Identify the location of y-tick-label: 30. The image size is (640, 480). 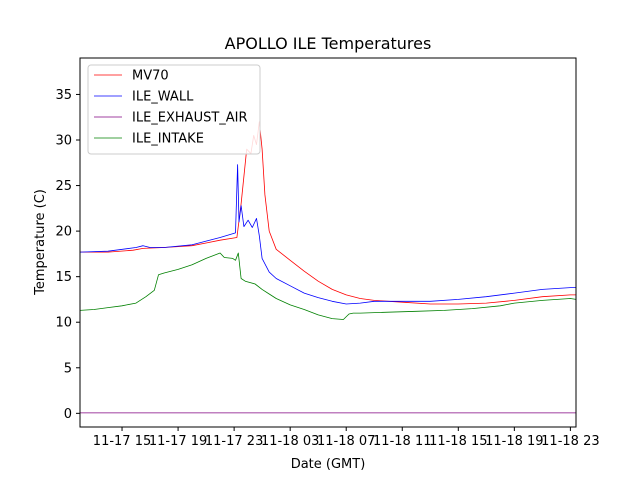
(63, 141).